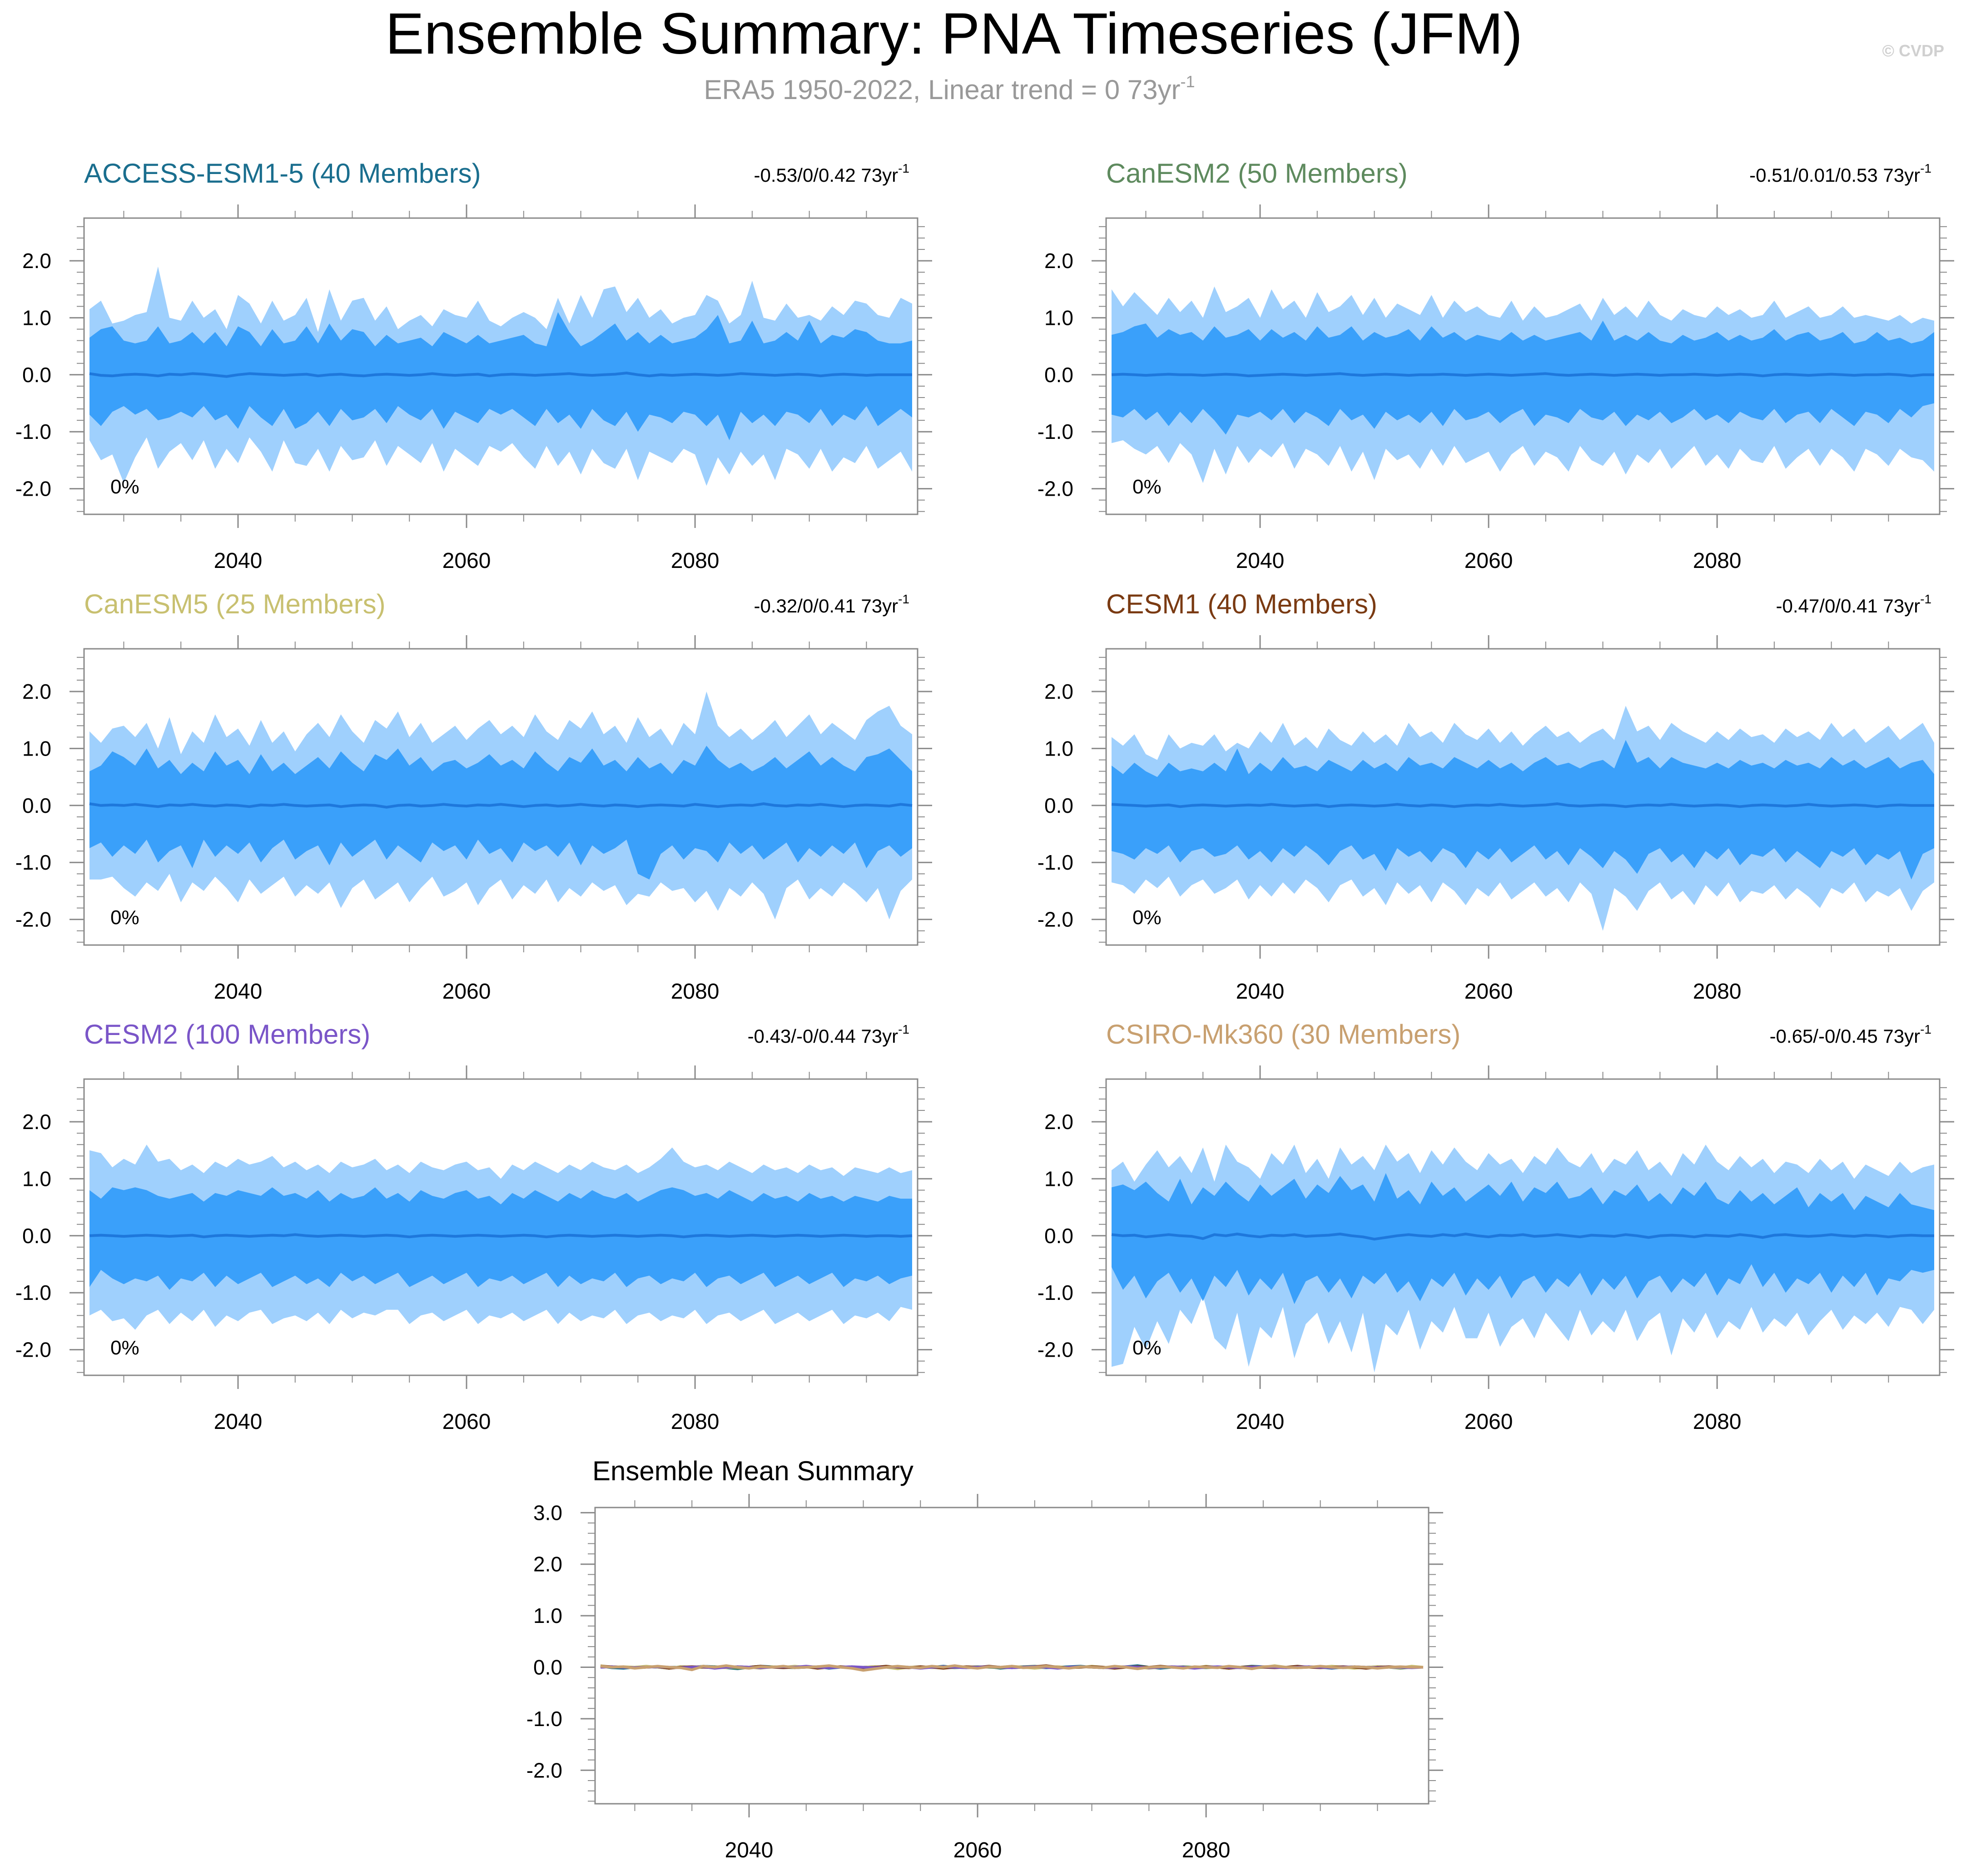 The image size is (1966, 1876). Describe the element at coordinates (1845, 1036) in the screenshot. I see `trend-label-text: -0.65/-0/0.45 73yr` at that location.